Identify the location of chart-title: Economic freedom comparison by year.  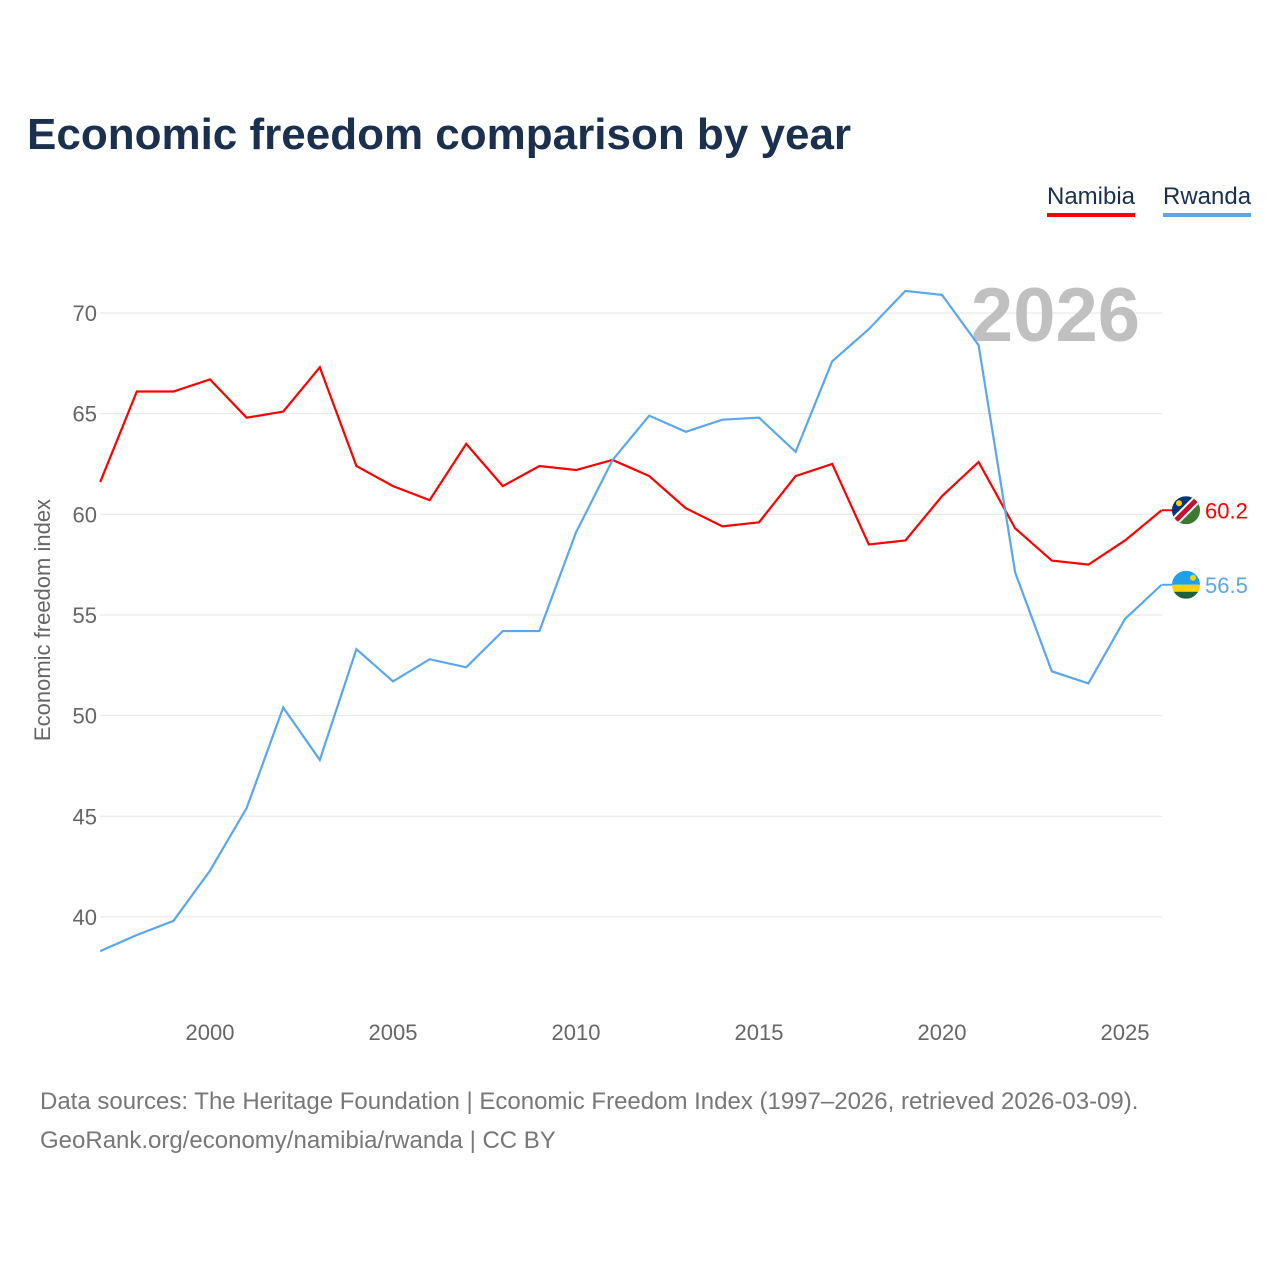
(439, 134).